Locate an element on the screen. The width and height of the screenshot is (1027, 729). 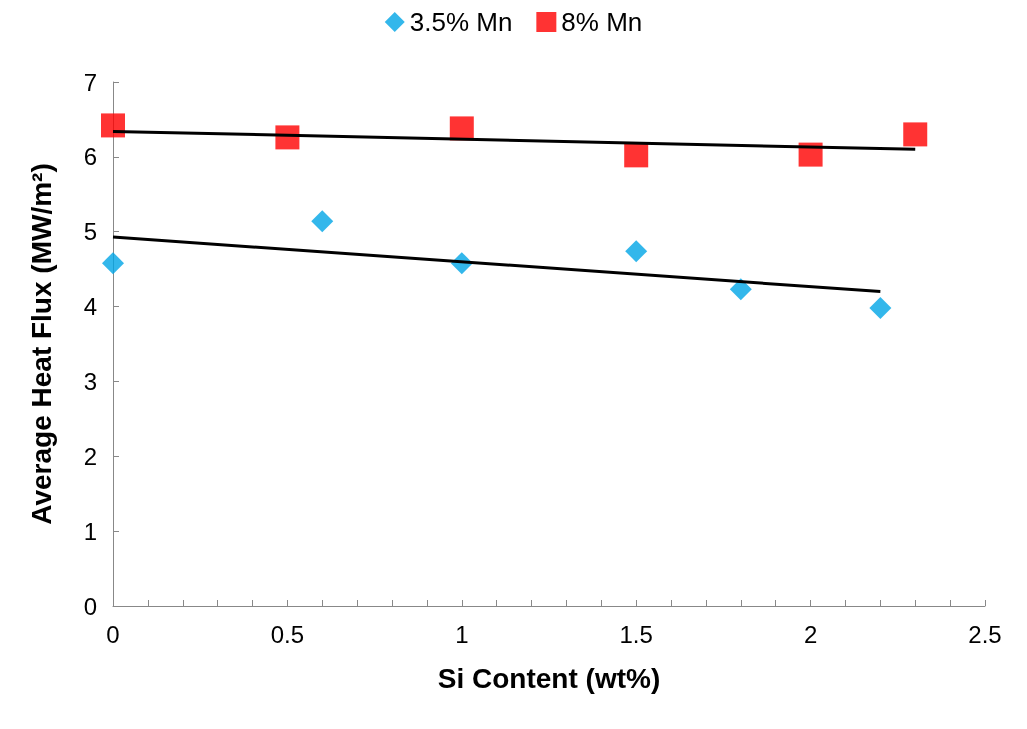
legend-label: 8% Mn is located at coordinates (602, 22).